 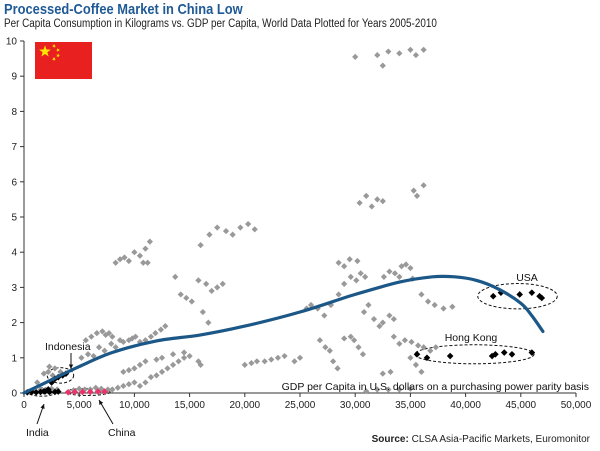 I want to click on x-tick-label: 20,000, so click(x=245, y=405).